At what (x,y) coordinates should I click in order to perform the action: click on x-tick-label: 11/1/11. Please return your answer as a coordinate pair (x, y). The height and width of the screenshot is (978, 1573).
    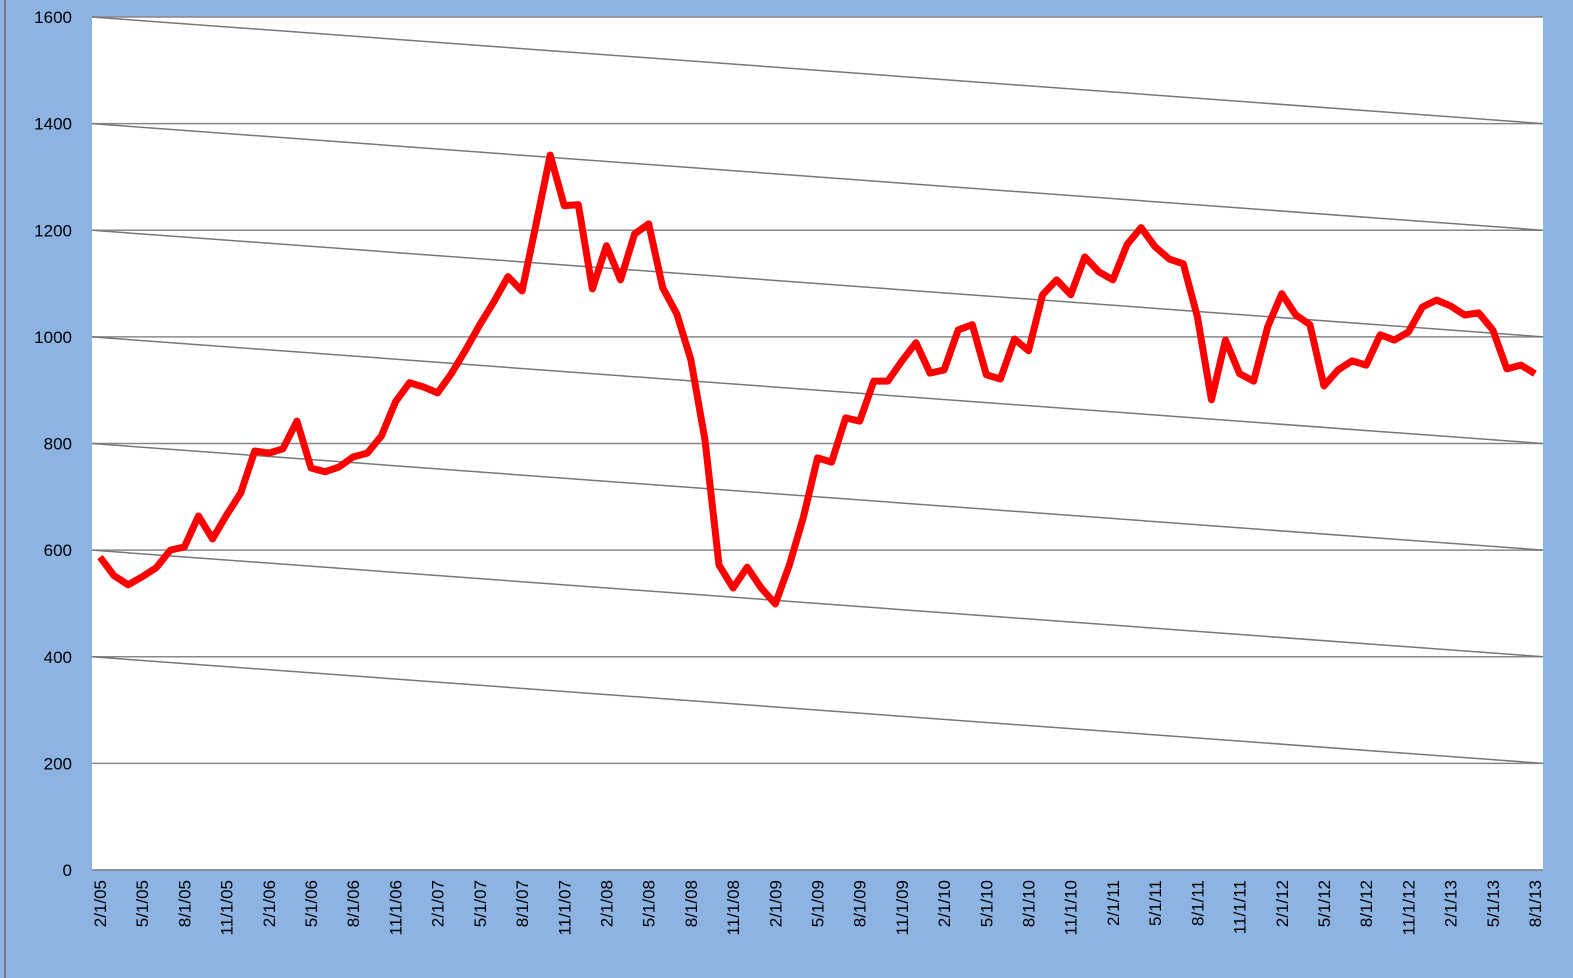
    Looking at the image, I should click on (1240, 907).